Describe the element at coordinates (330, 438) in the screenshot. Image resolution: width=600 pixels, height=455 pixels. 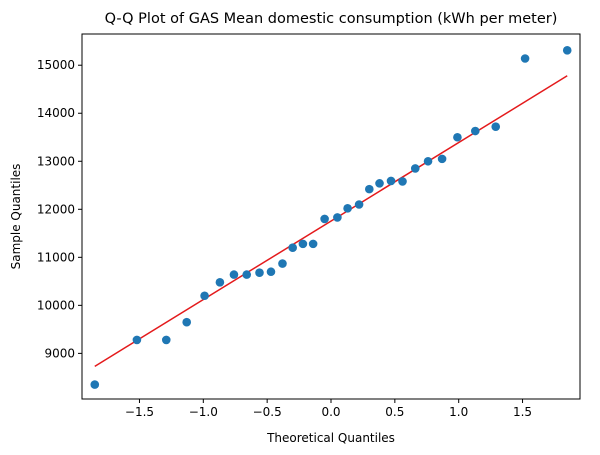
I see `x-axis-title: Theoretical Quantiles` at that location.